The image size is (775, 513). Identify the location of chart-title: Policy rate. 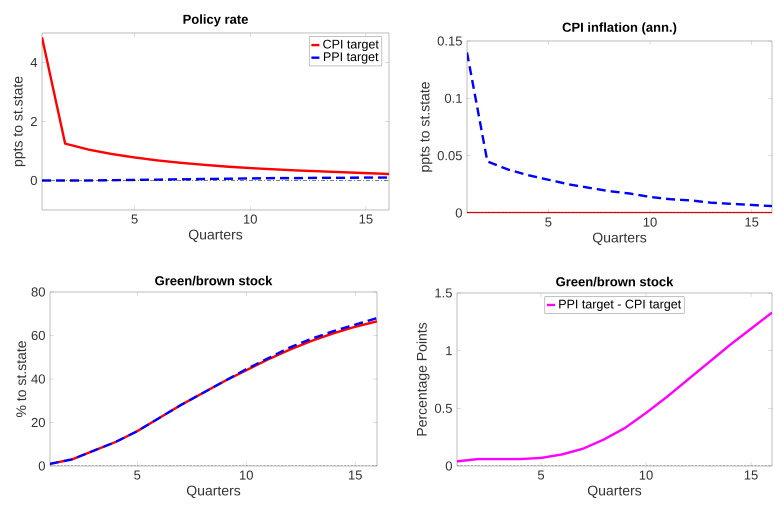
(215, 20).